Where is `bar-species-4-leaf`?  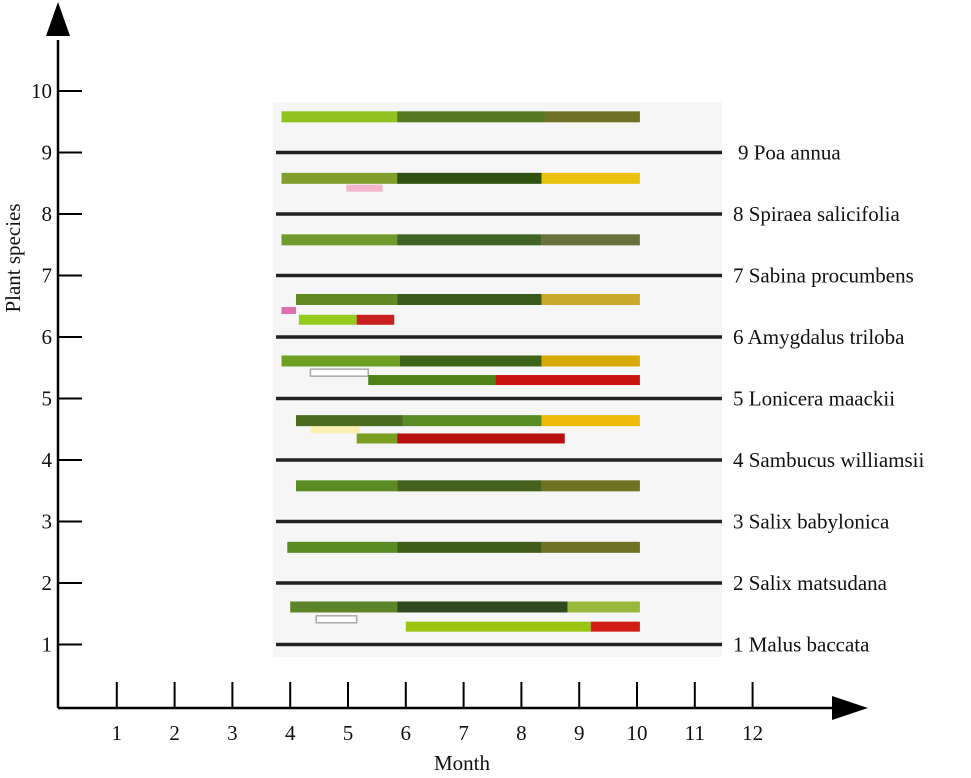 bar-species-4-leaf is located at coordinates (467, 421).